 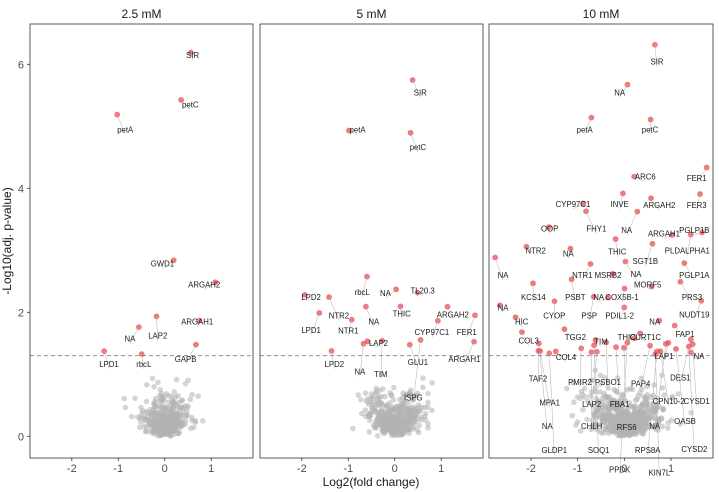 What do you see at coordinates (694, 314) in the screenshot?
I see `point-label: NUDT19` at bounding box center [694, 314].